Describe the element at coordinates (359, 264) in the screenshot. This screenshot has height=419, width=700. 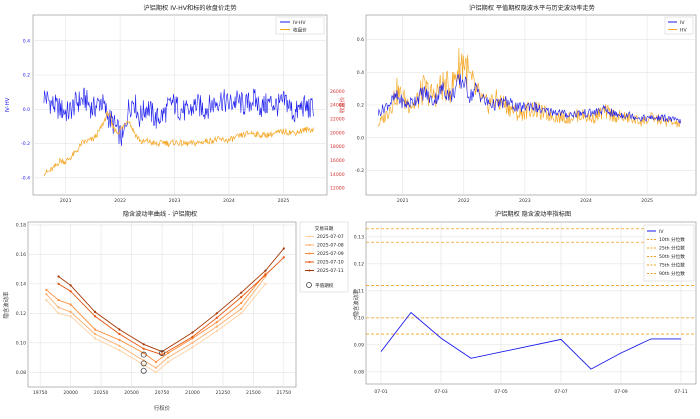
I see `chart4-ytick: 0.12` at that location.